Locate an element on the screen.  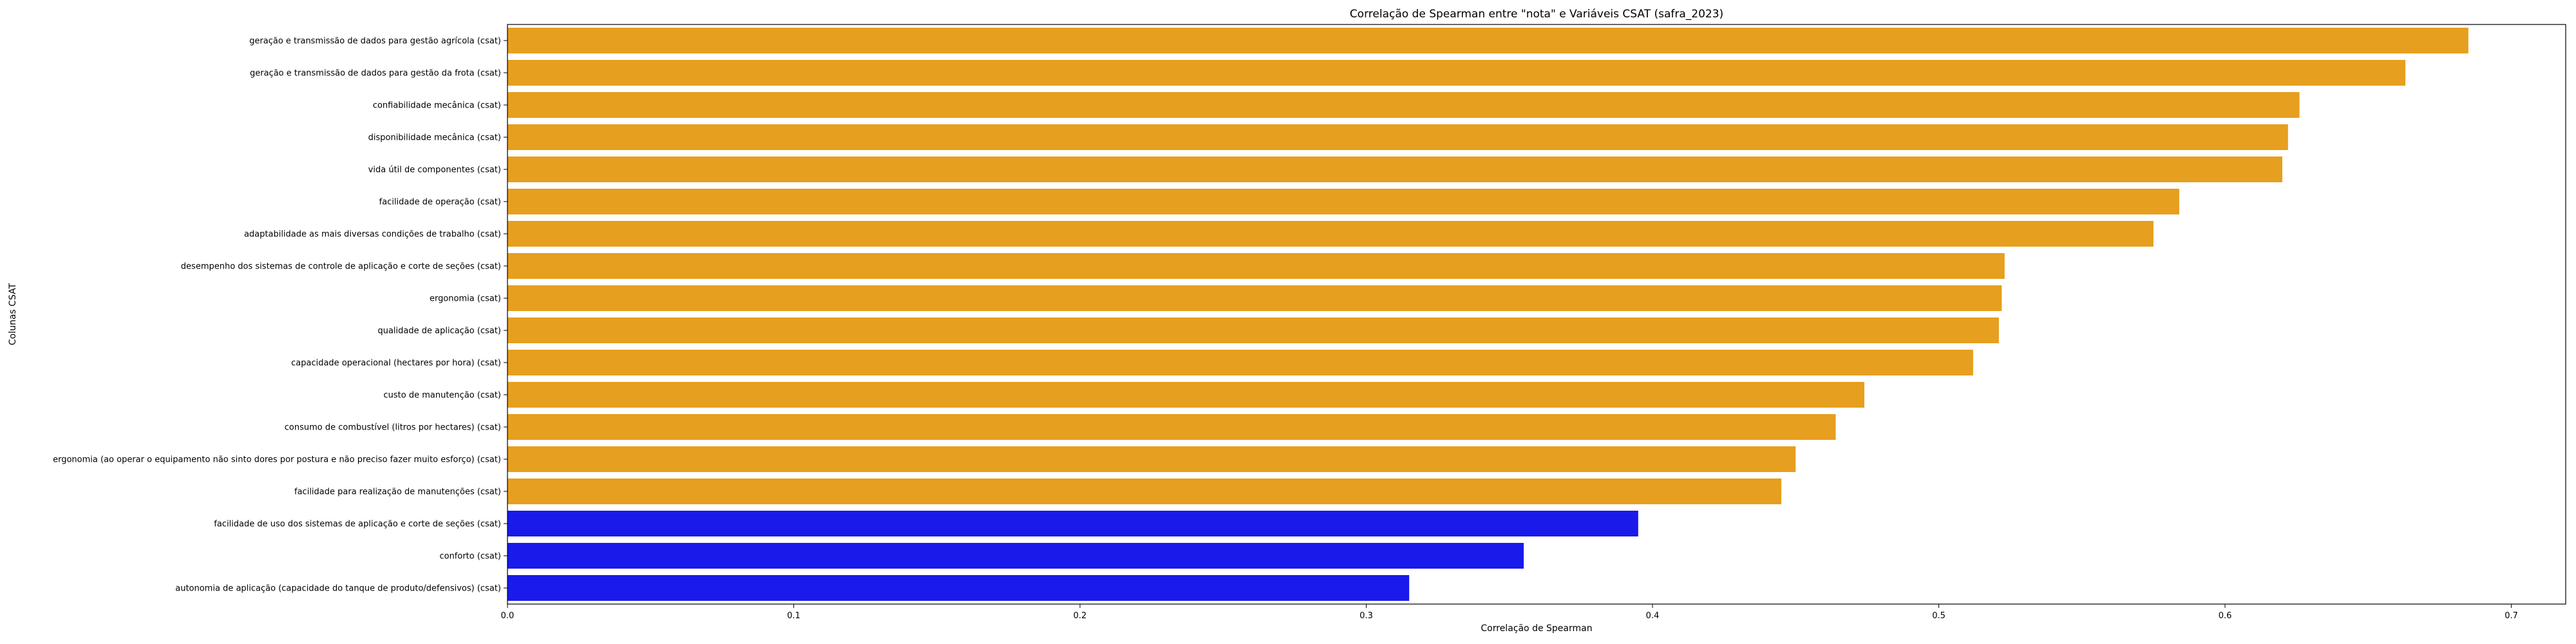
x-ticks: 0.0 0.1 0.2 0.3 0.4 0.5 0.6 0.7 is located at coordinates (1510, 612).